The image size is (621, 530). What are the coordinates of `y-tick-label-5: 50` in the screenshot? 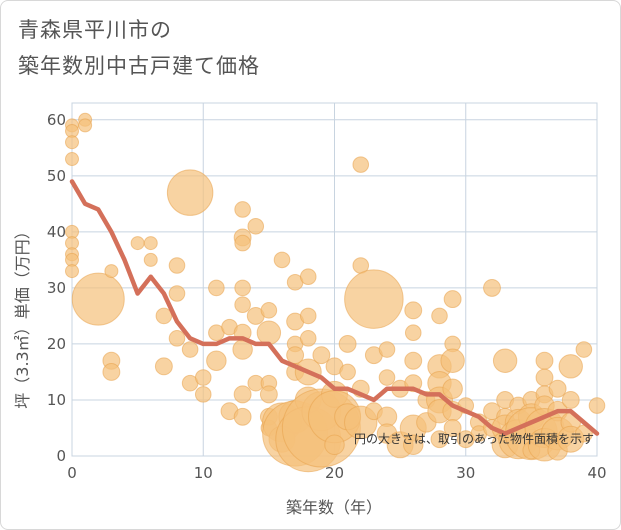 It's located at (56, 176).